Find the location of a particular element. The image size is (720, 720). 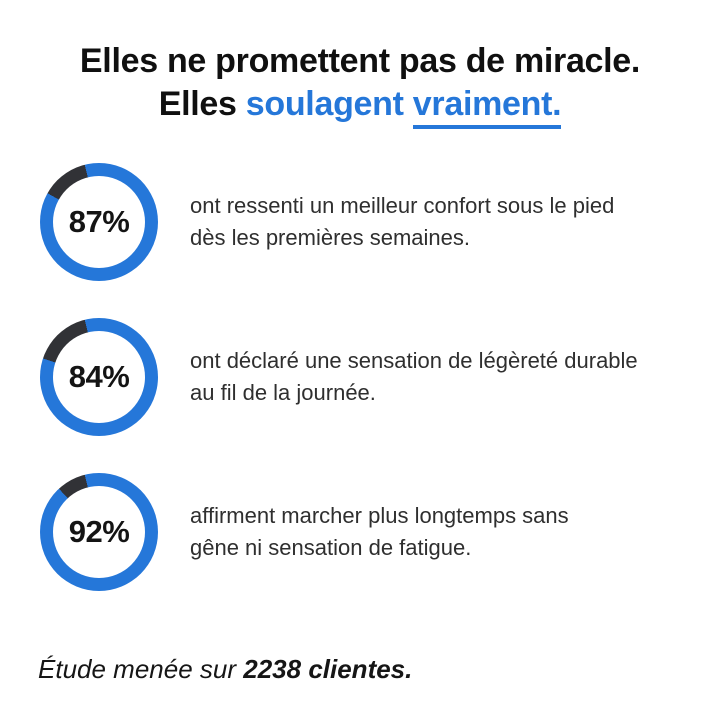

progress-ring-92: 92% is located at coordinates (99, 532).